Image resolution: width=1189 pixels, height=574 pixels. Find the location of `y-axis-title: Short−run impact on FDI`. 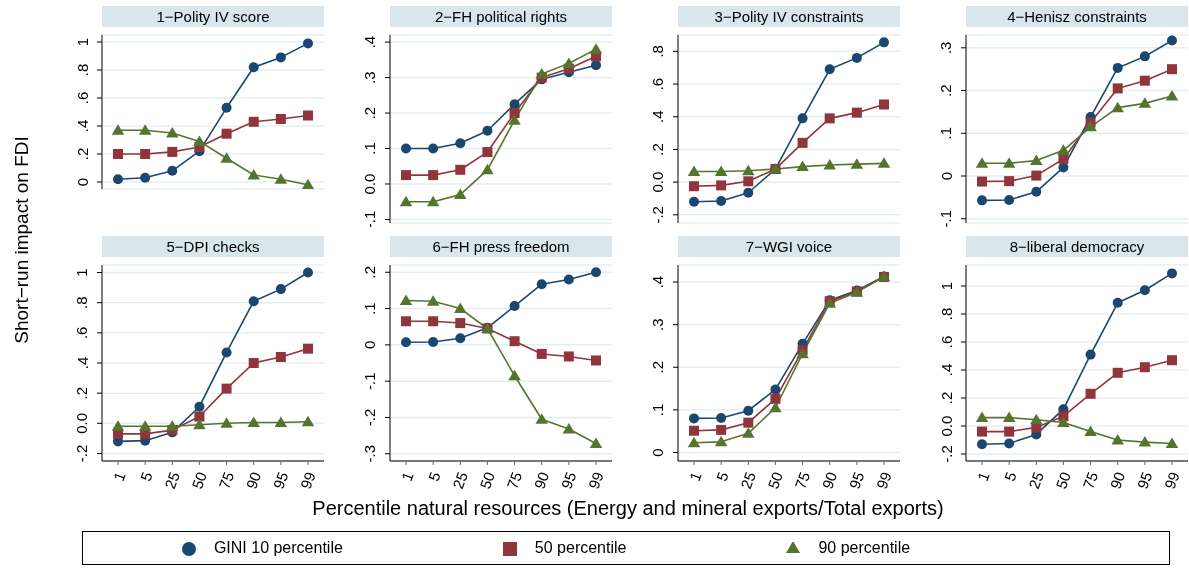

y-axis-title: Short−run impact on FDI is located at coordinates (22, 240).